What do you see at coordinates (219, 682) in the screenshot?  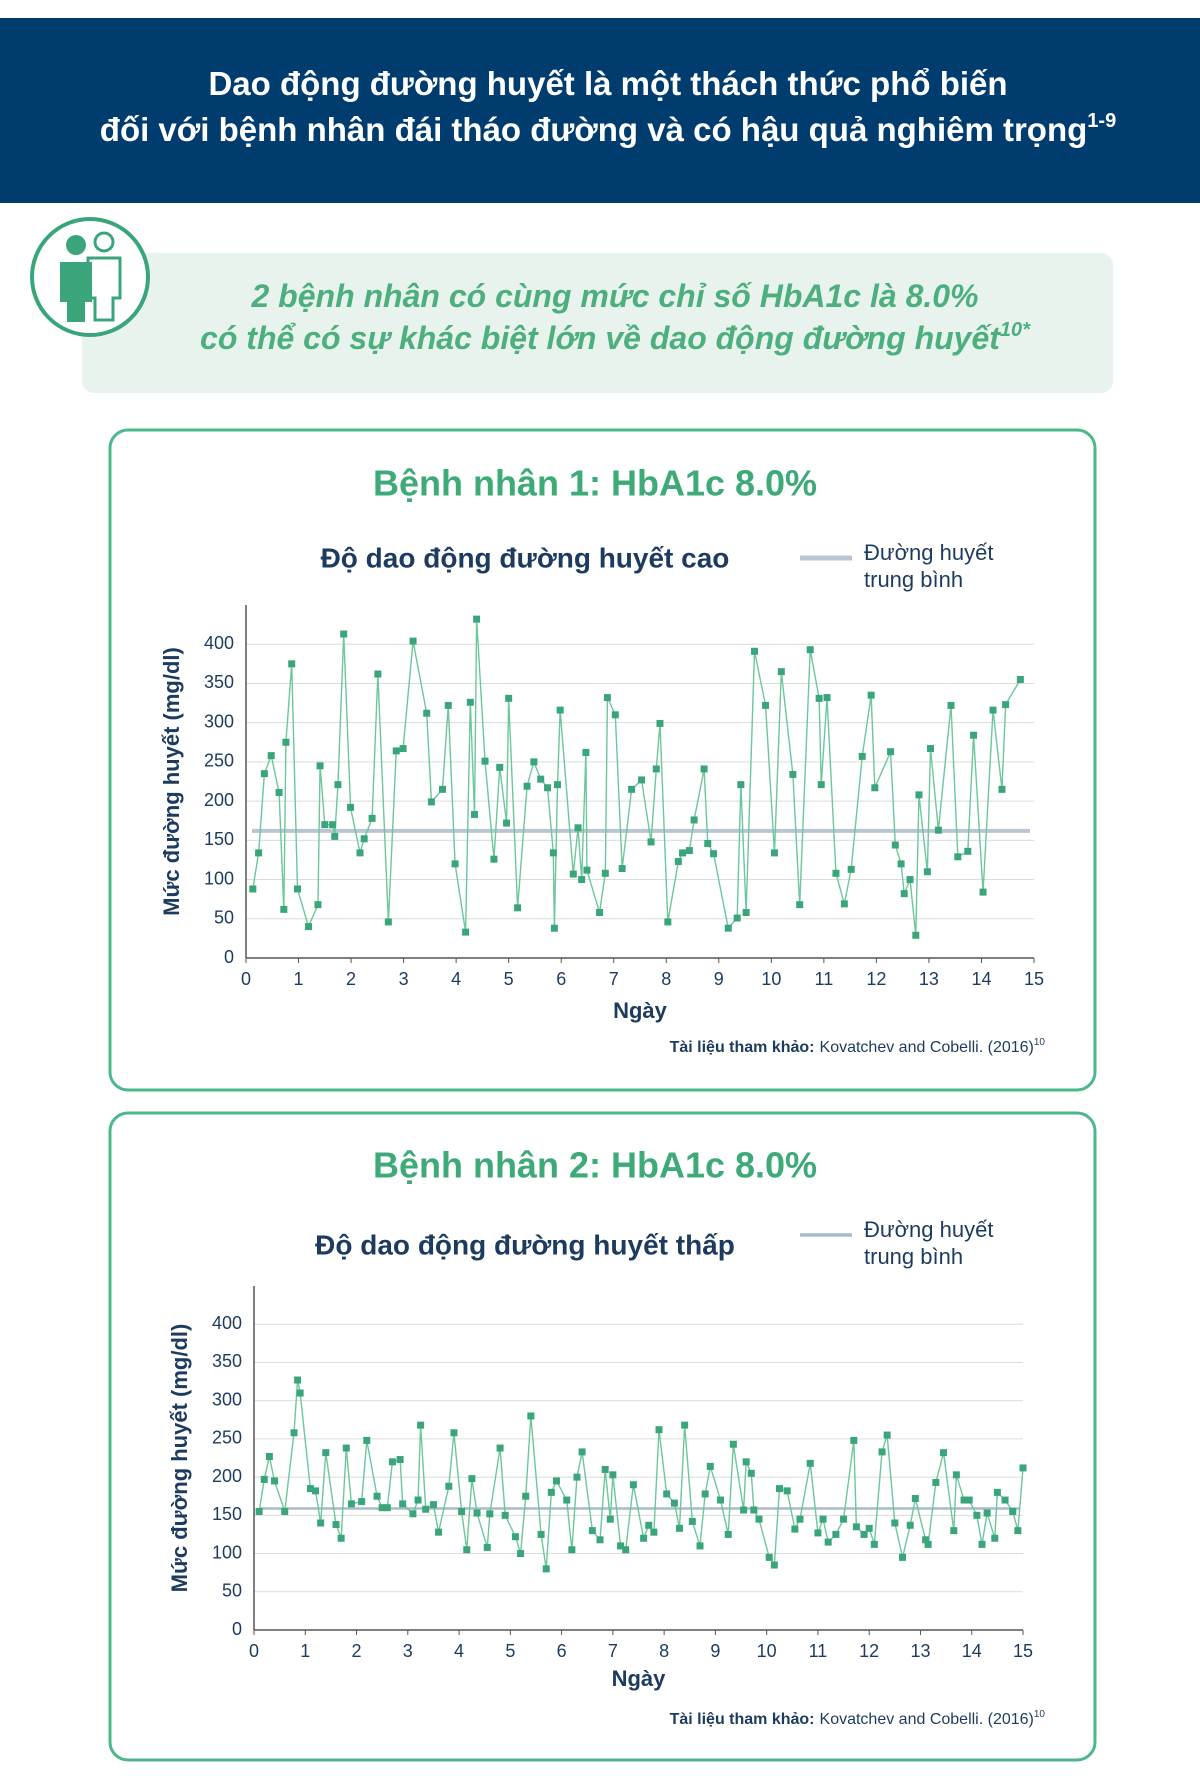 I see `y-tick-label: 350` at bounding box center [219, 682].